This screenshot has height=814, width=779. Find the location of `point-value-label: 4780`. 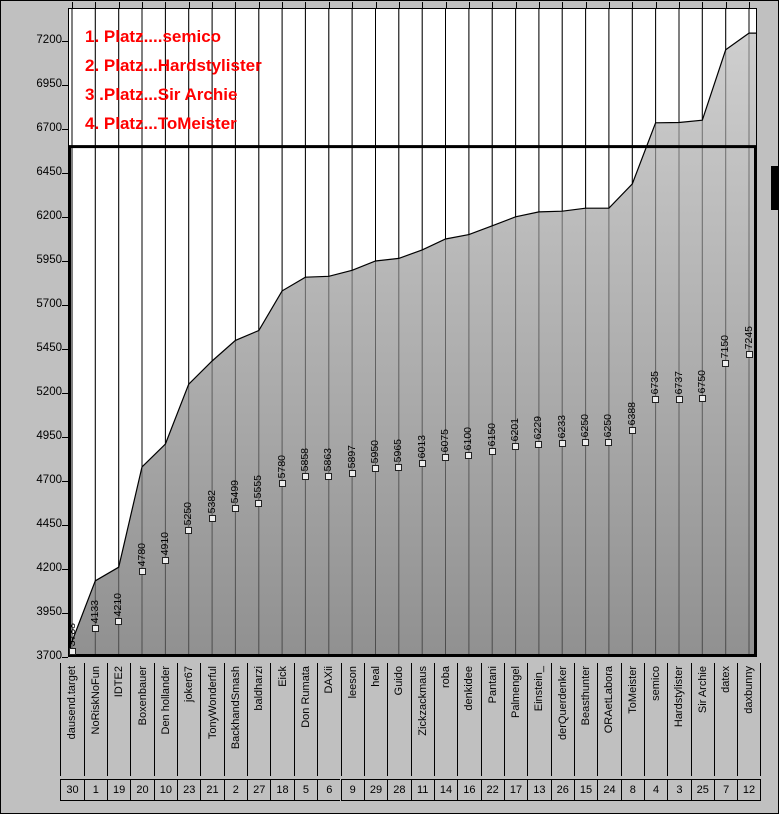

point-value-label: 4780 is located at coordinates (141, 555).